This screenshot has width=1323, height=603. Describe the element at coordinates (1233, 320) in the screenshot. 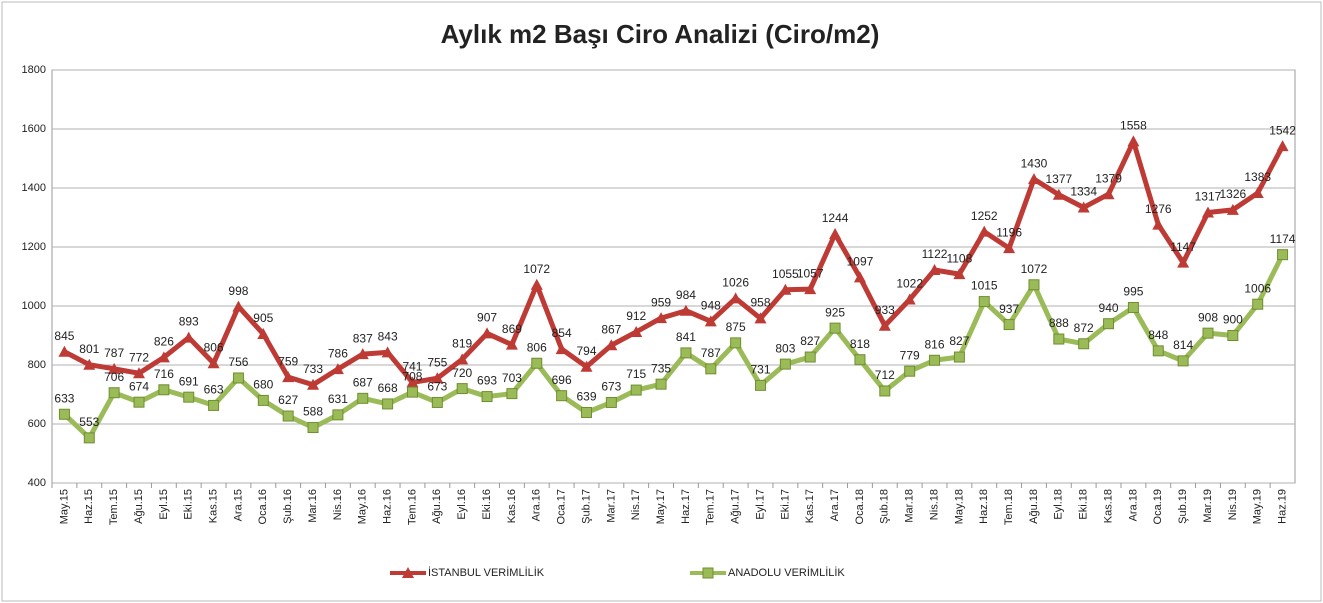

I see `data-label: 900` at that location.